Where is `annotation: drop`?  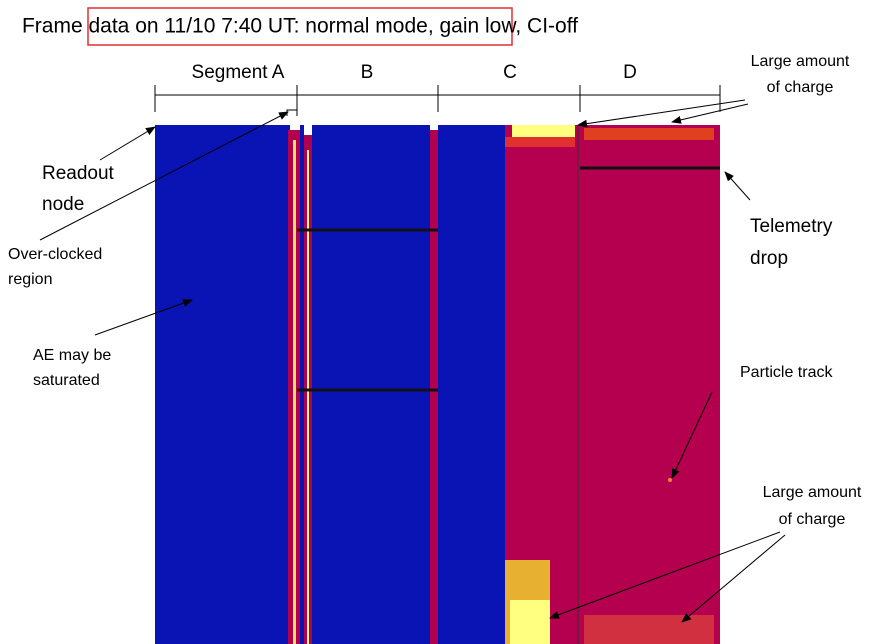 annotation: drop is located at coordinates (769, 258).